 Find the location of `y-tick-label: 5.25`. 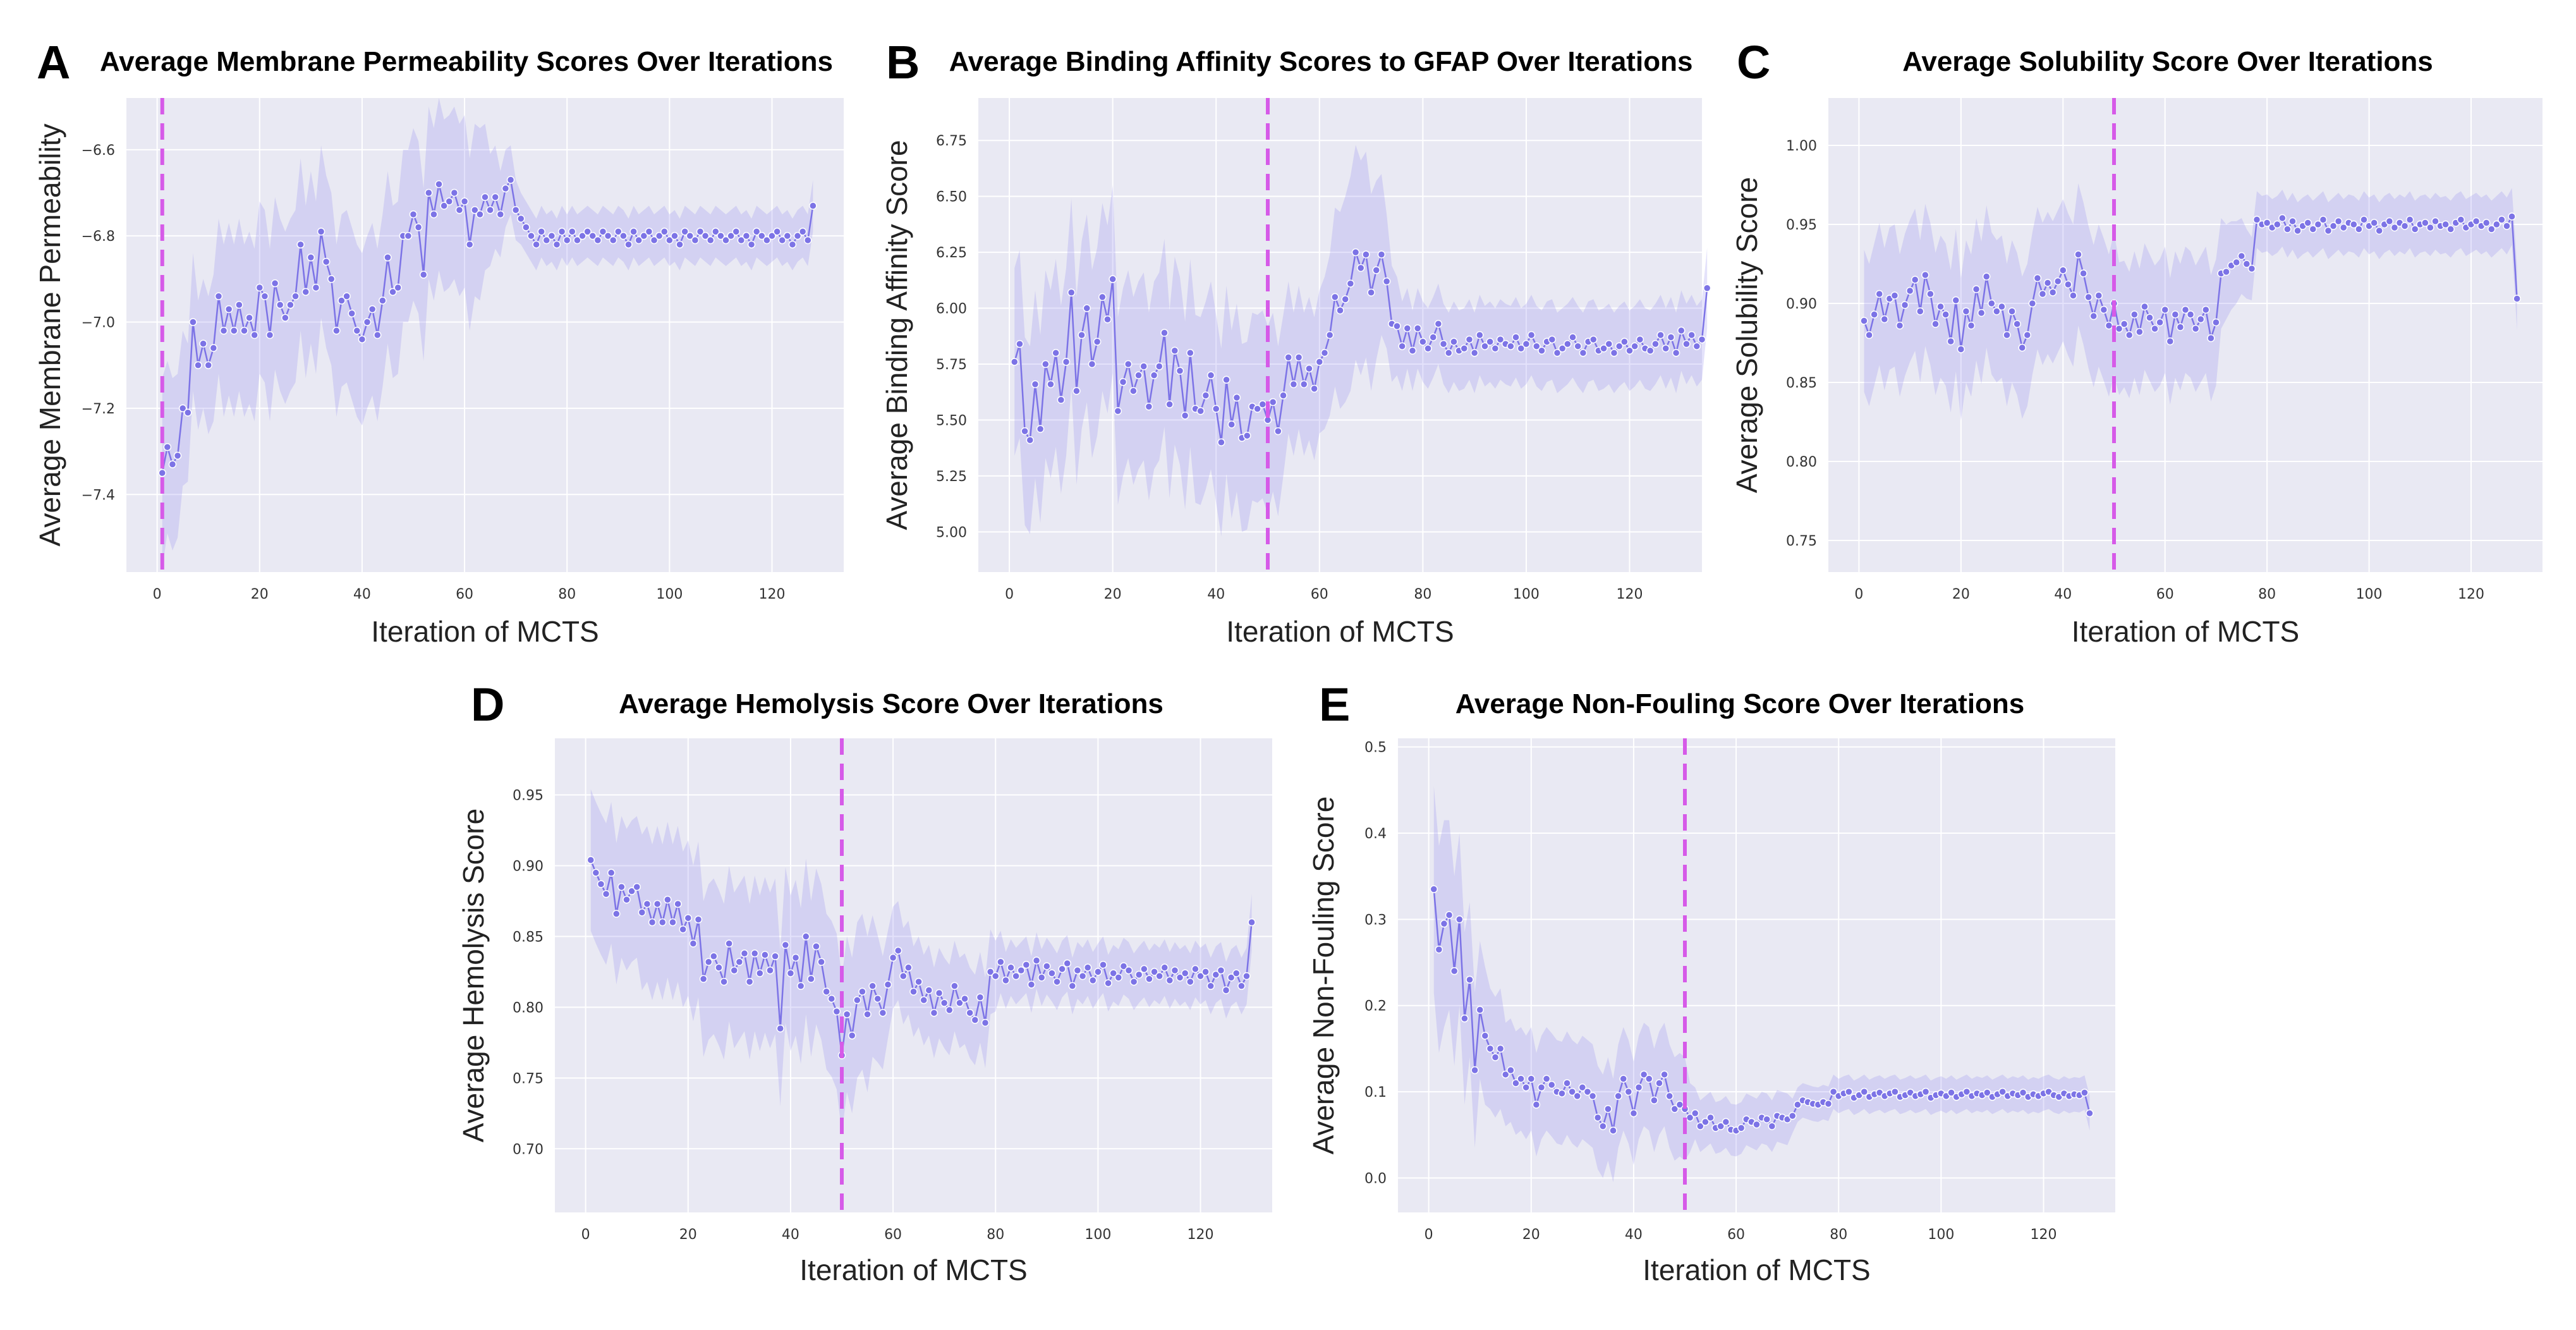

y-tick-label: 5.25 is located at coordinates (951, 477).